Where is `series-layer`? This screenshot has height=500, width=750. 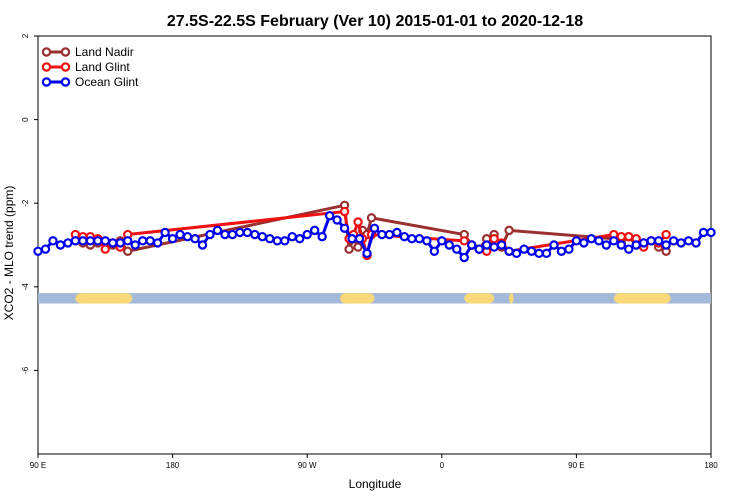
series-layer is located at coordinates (374, 231).